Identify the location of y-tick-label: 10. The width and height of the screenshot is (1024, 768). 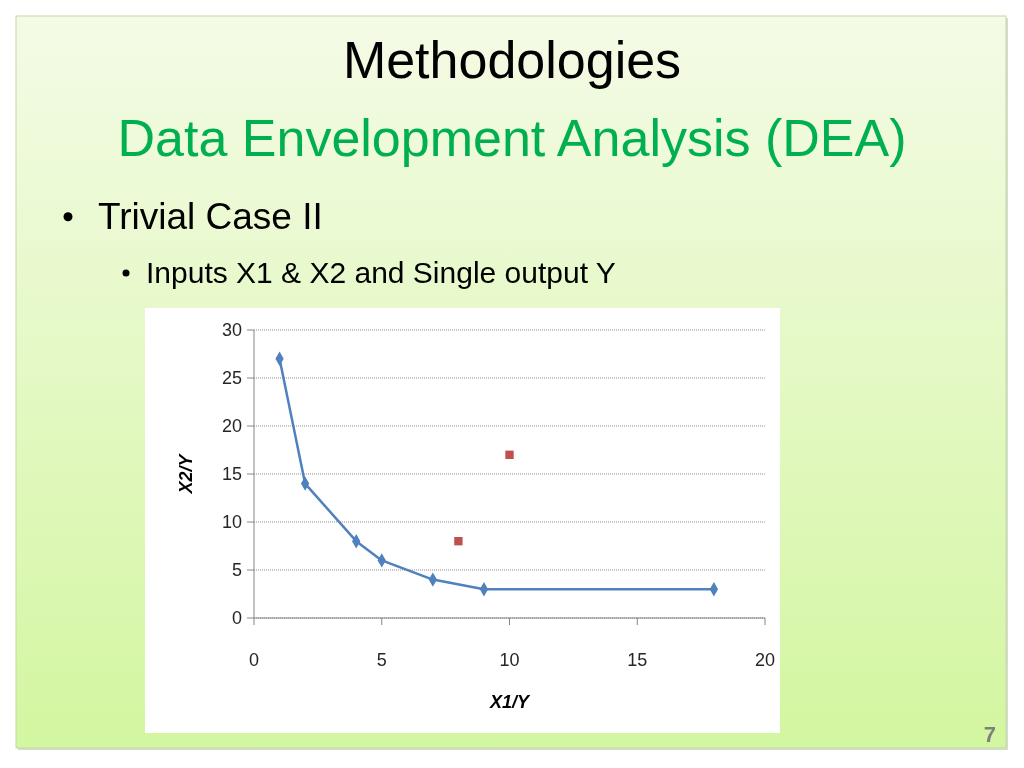
(231, 522).